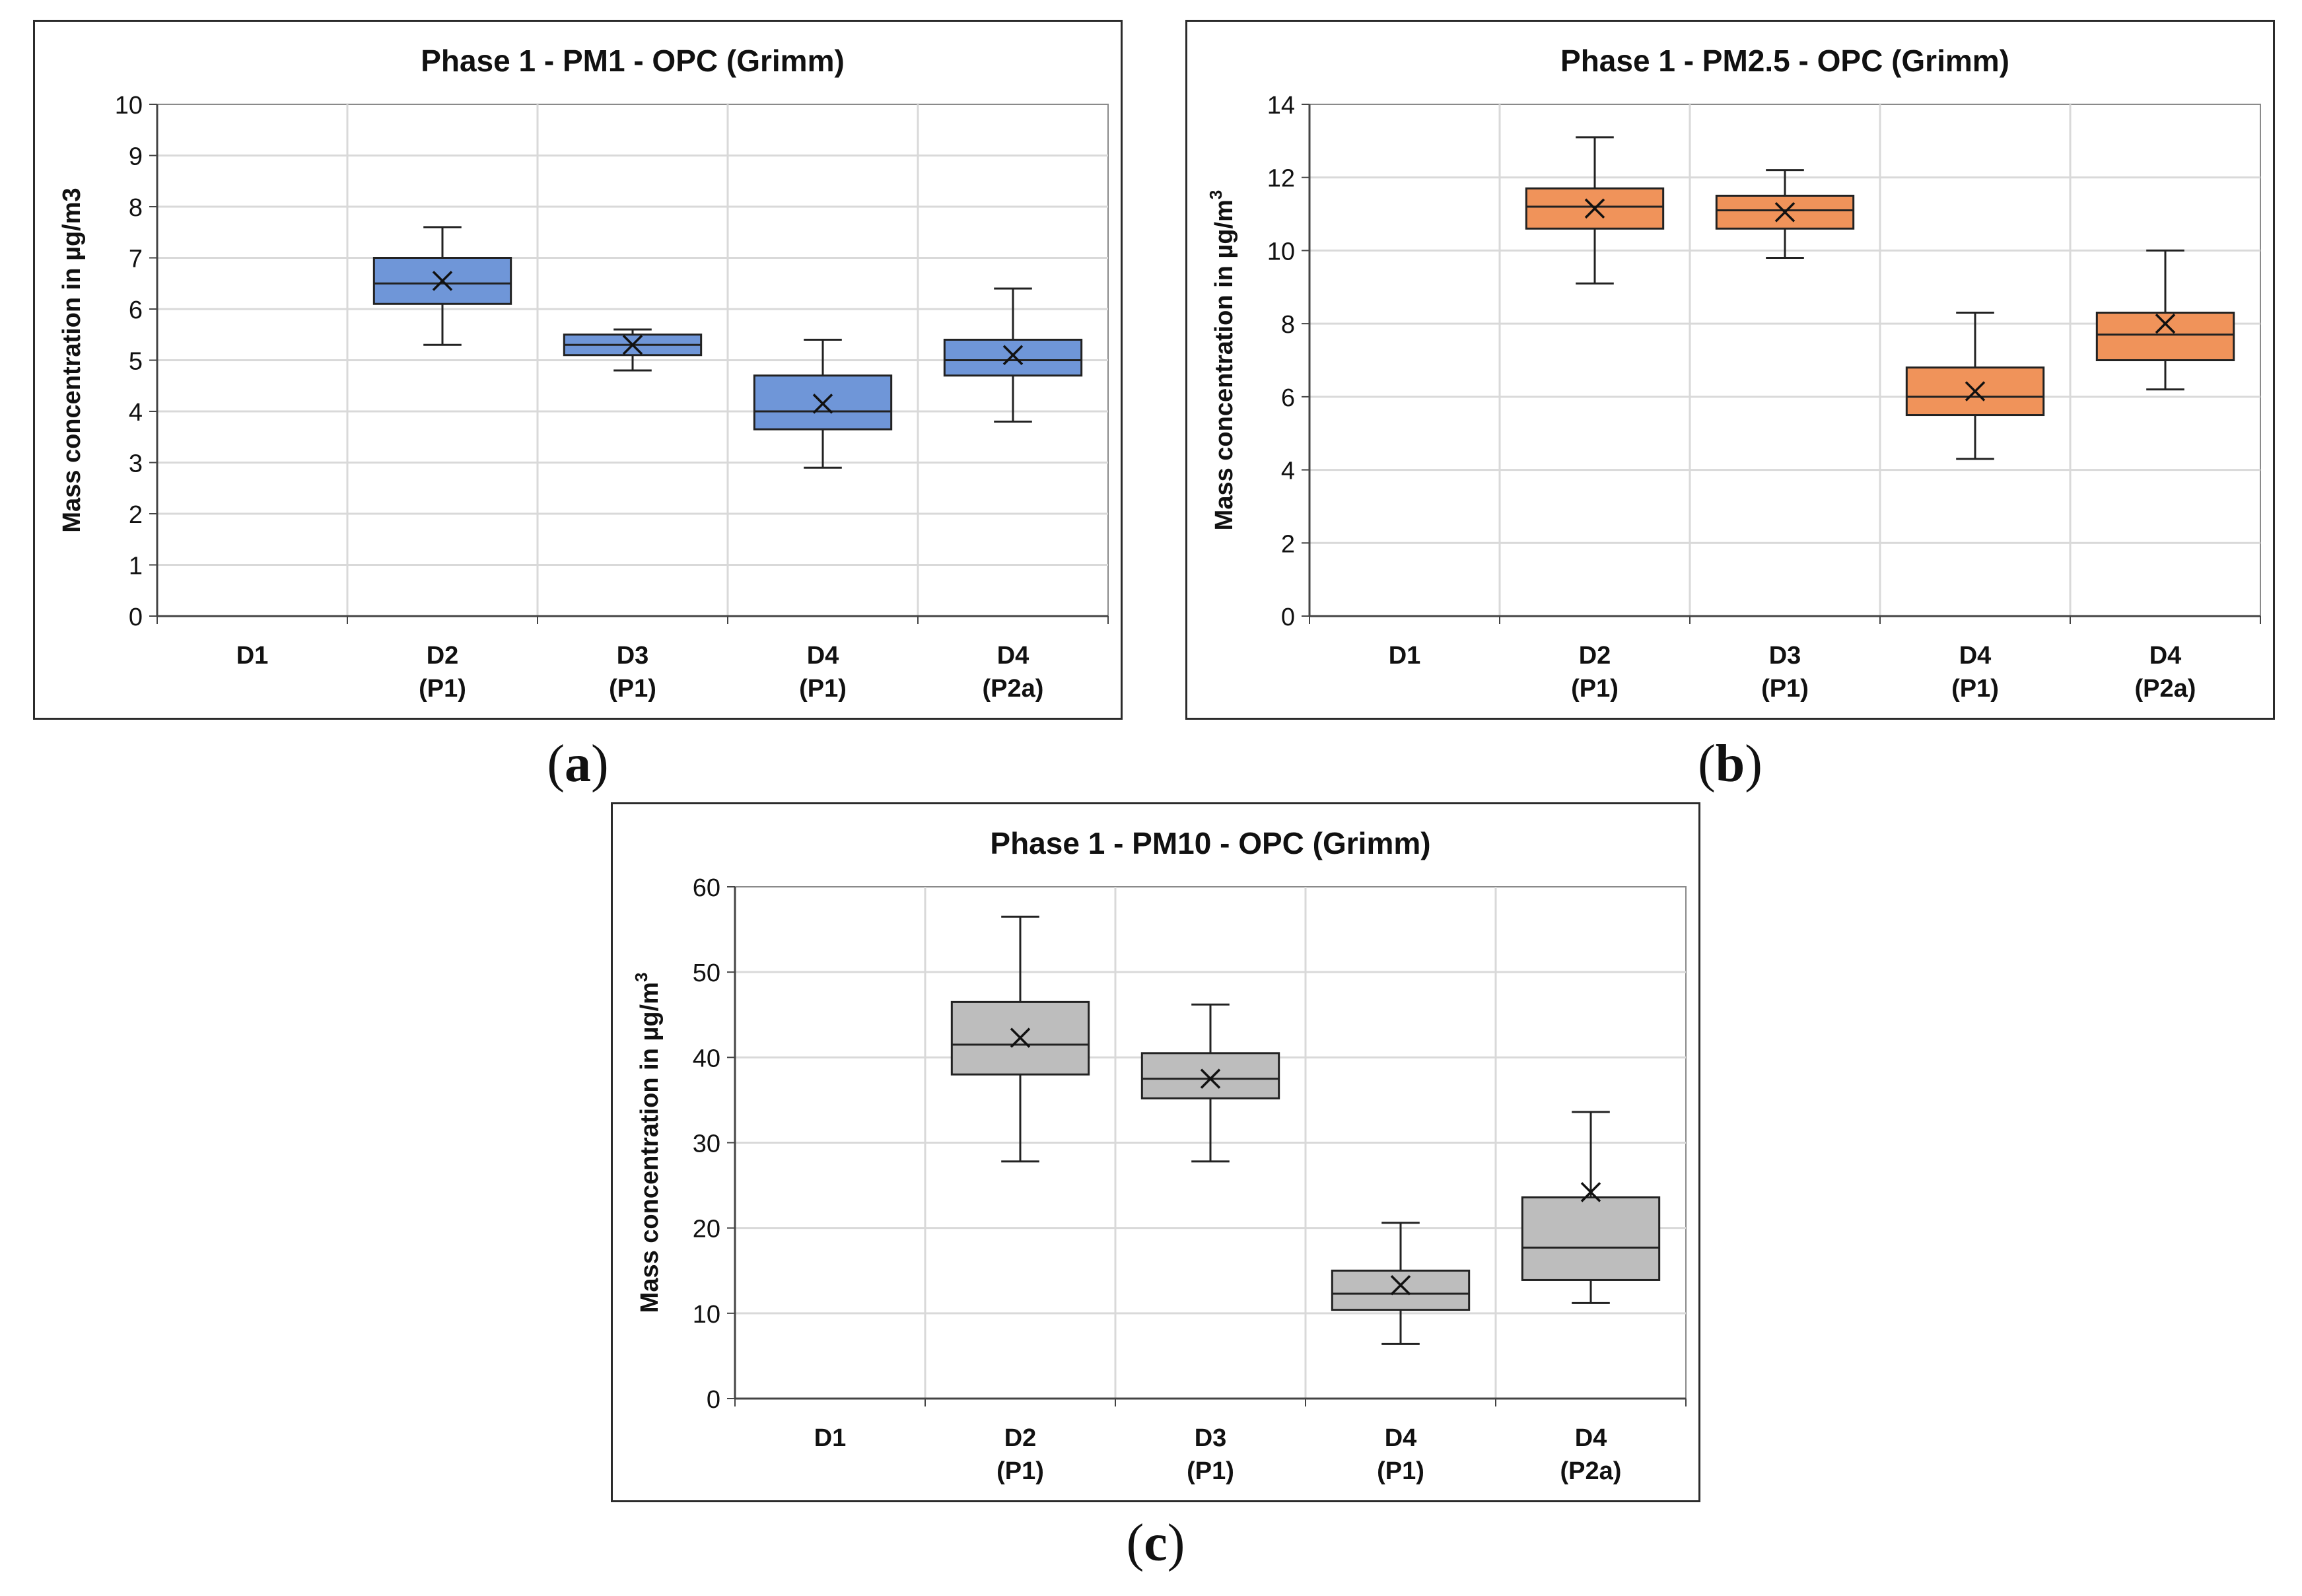 The height and width of the screenshot is (1596, 2302). What do you see at coordinates (136, 362) in the screenshot?
I see `y-tick-label: 5` at bounding box center [136, 362].